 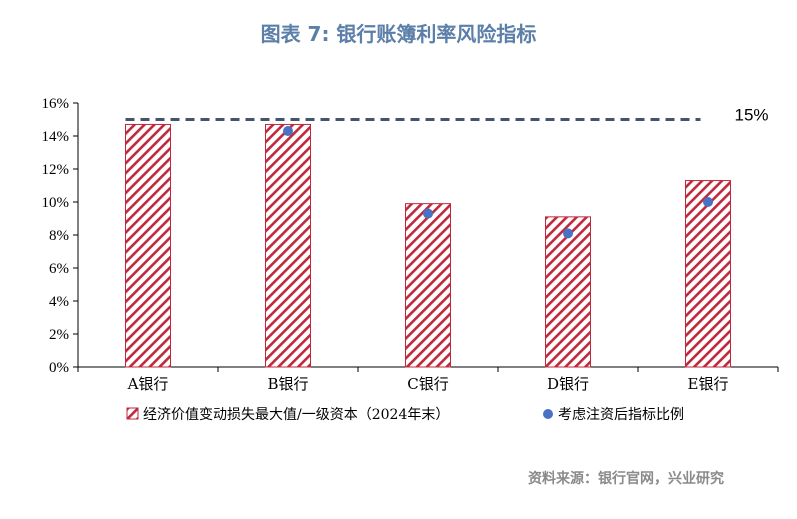 I want to click on point-series, so click(x=498, y=182).